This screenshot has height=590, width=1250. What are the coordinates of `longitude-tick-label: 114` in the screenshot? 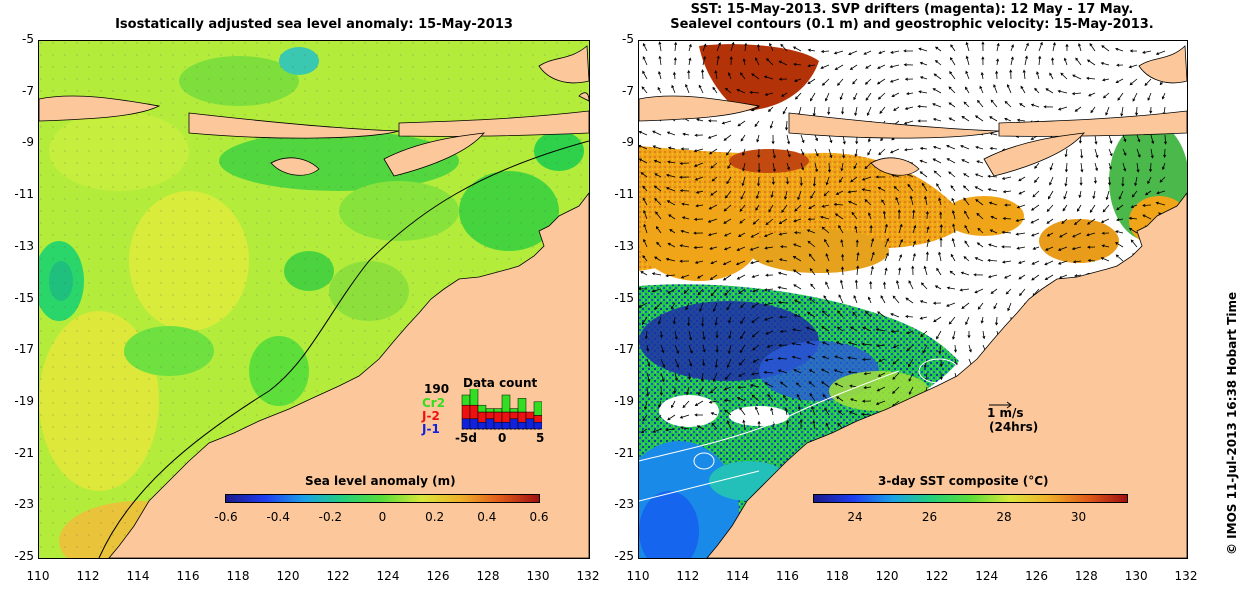 It's located at (138, 576).